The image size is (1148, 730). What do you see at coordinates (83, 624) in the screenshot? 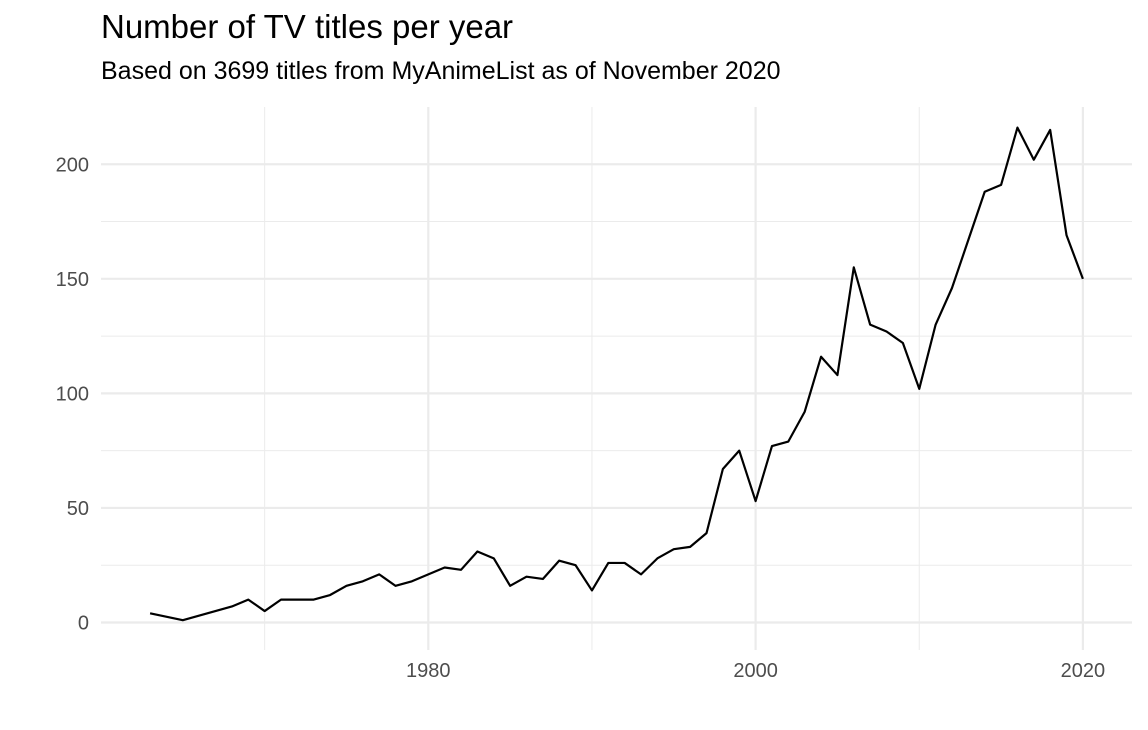
I see `y-tick-label: 0` at bounding box center [83, 624].